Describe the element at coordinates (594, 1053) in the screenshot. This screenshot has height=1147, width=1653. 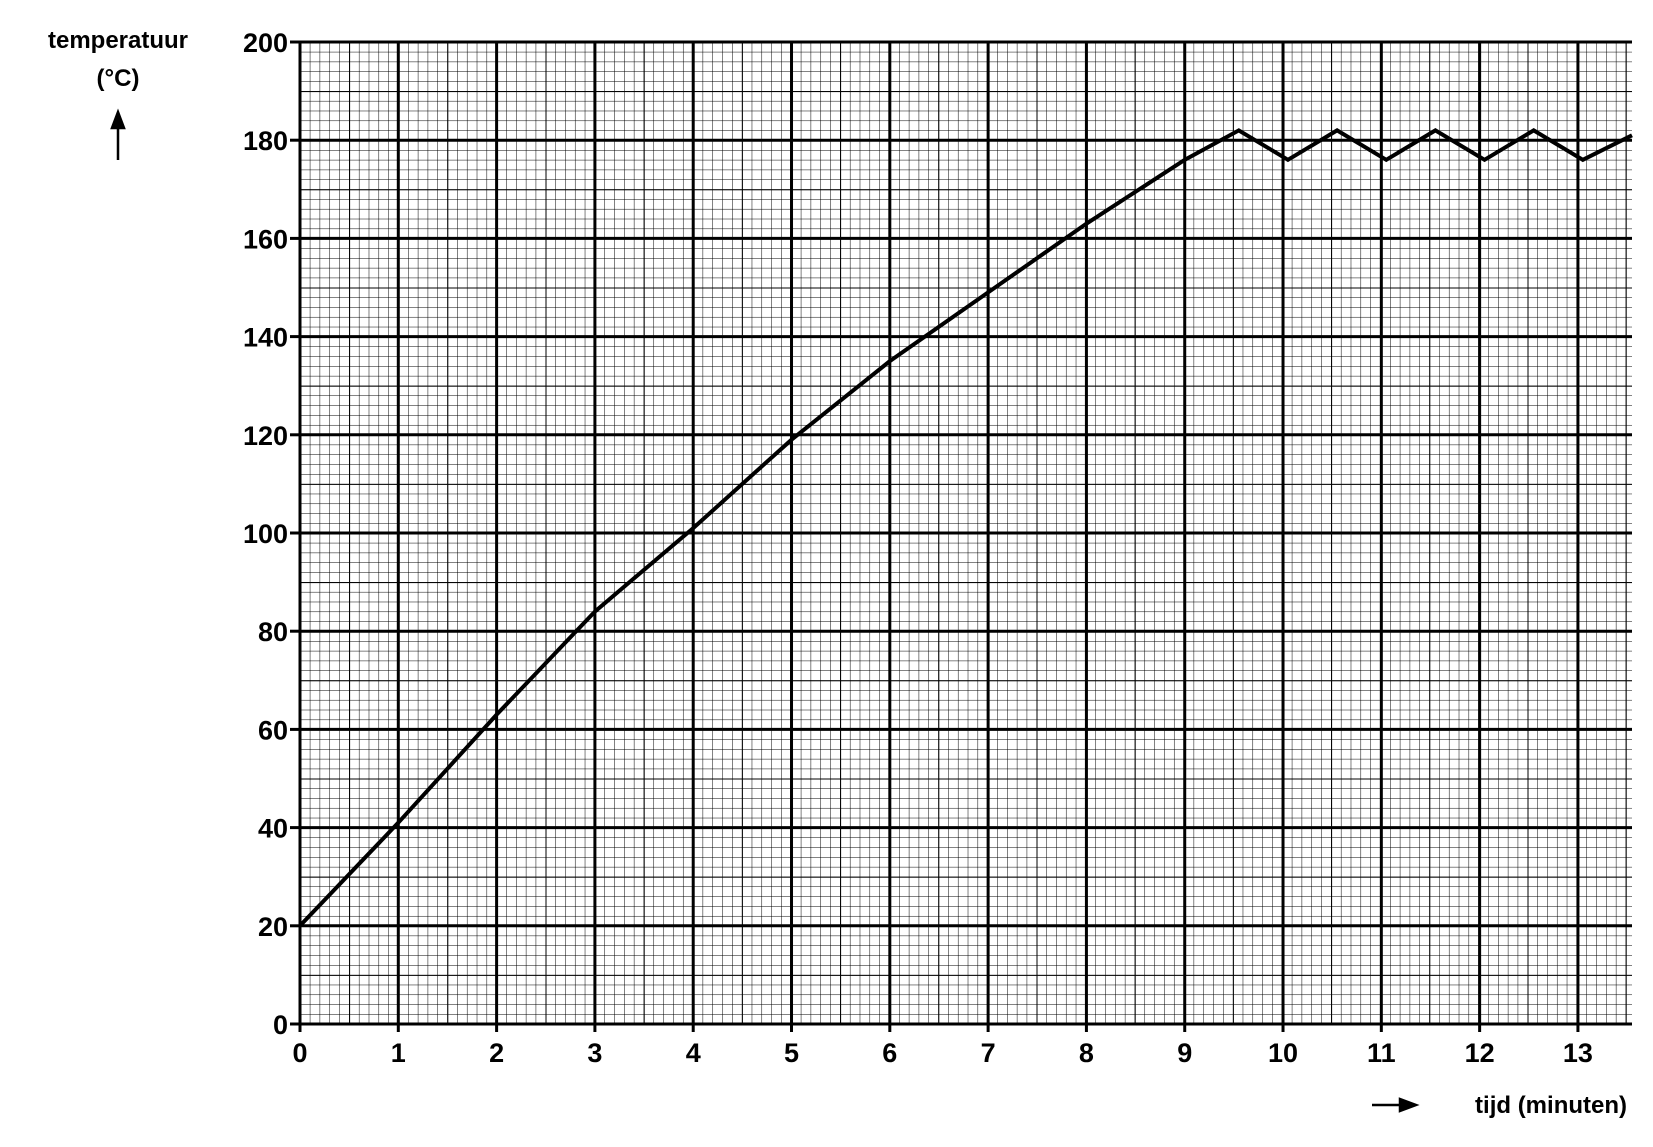
I see `x-tick-label: 3` at that location.